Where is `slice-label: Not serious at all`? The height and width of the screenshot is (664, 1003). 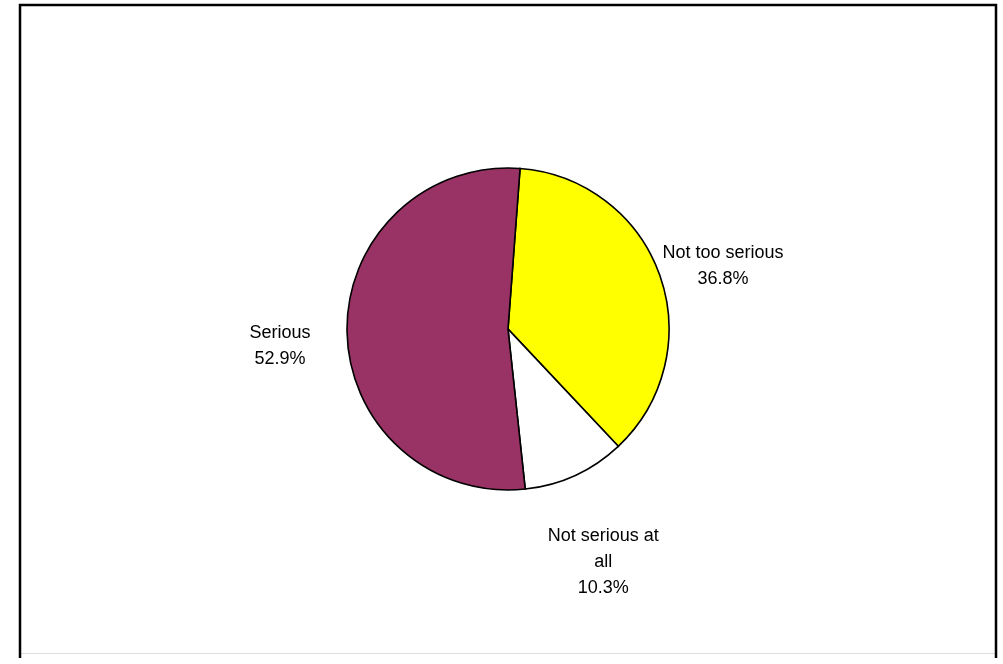
slice-label: Not serious at all is located at coordinates (603, 548).